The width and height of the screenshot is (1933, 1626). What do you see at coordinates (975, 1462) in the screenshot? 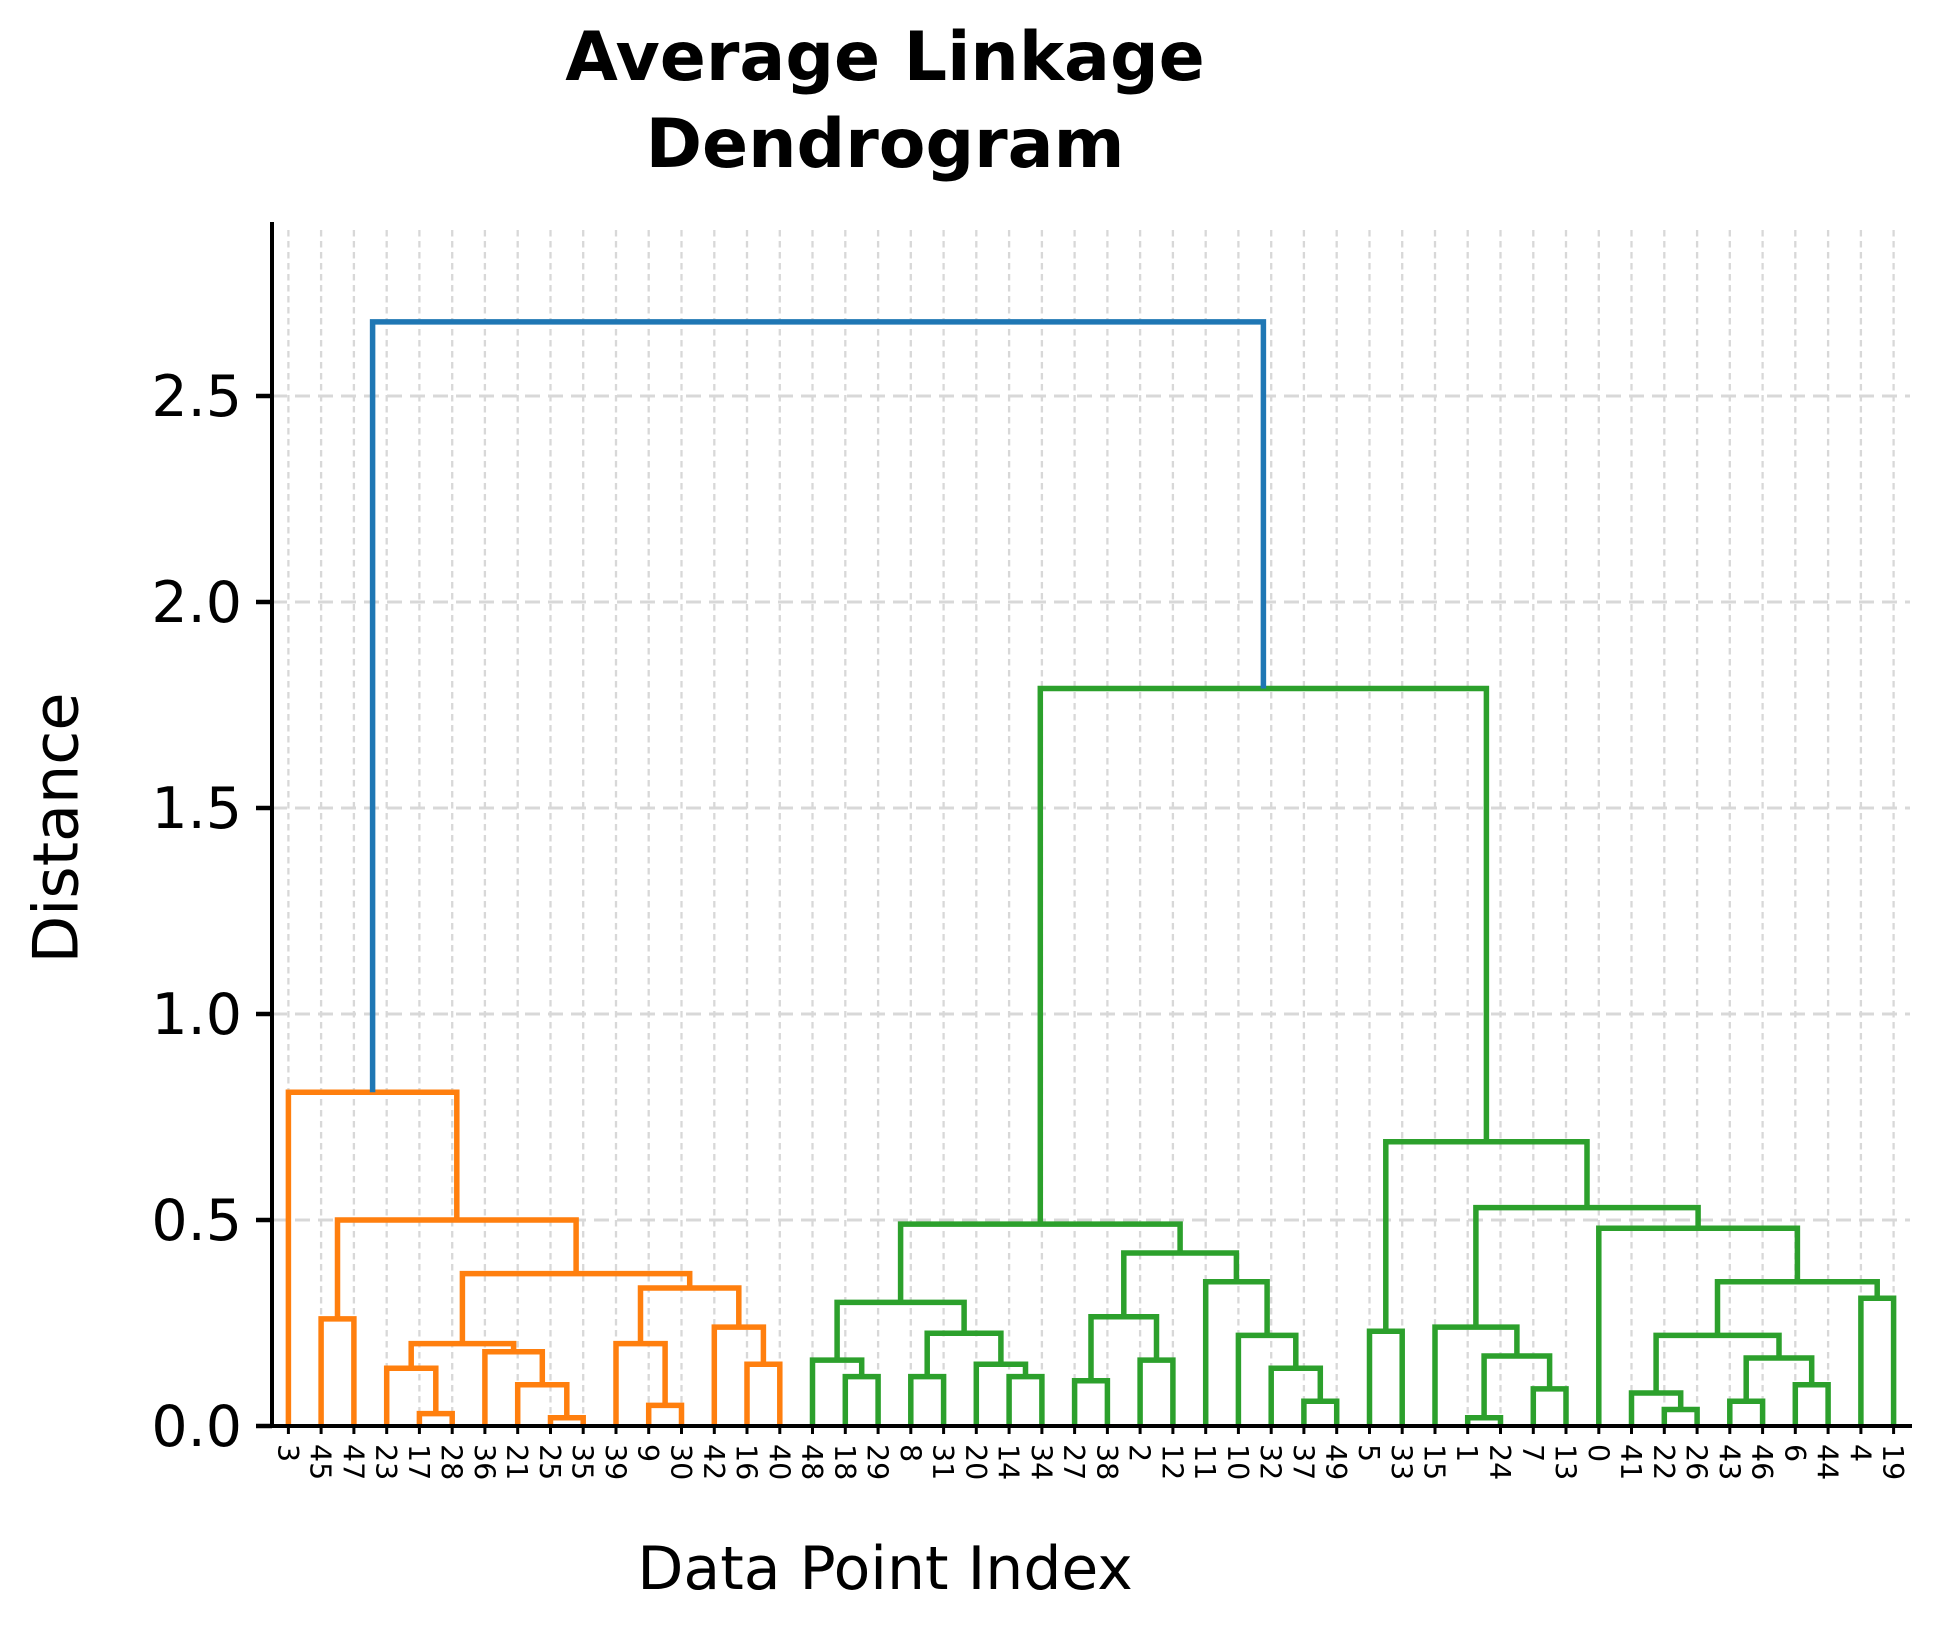
I see `x-tick-label: 20` at bounding box center [975, 1462].